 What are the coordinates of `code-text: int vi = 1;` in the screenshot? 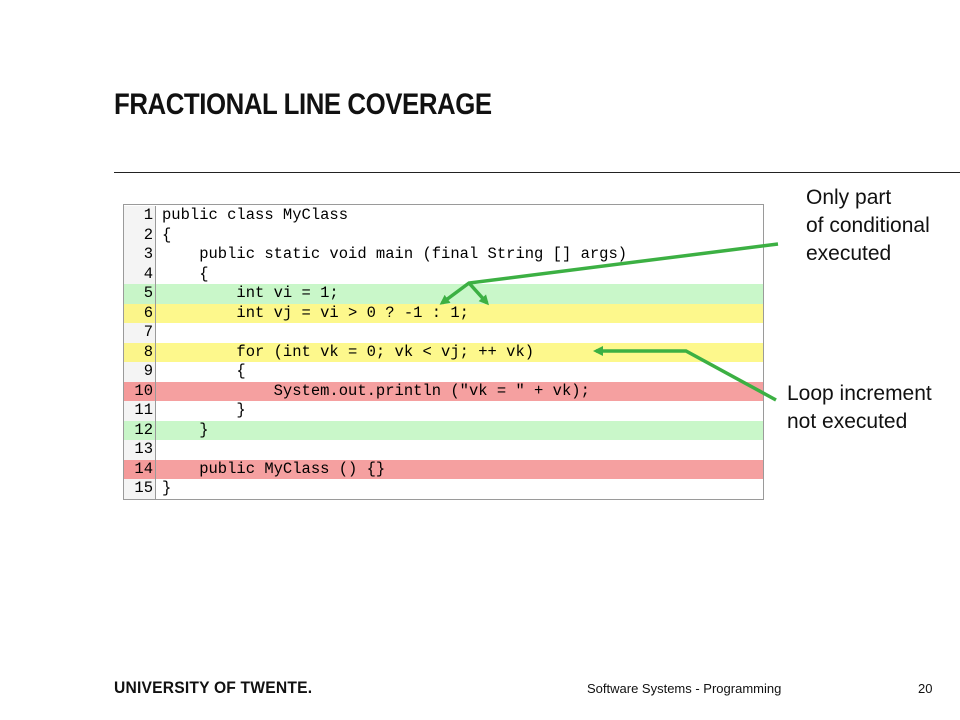 It's located at (250, 293).